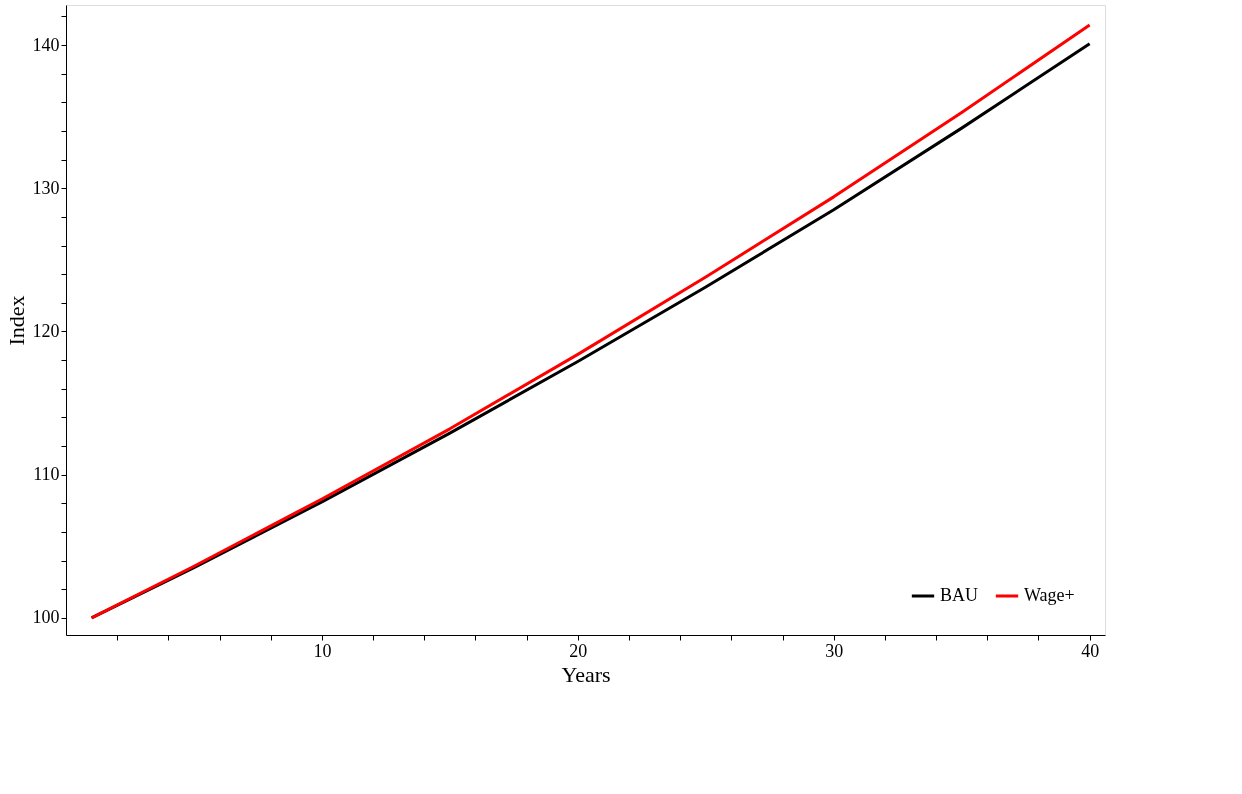  Describe the element at coordinates (834, 650) in the screenshot. I see `x-tick-label: 30` at that location.